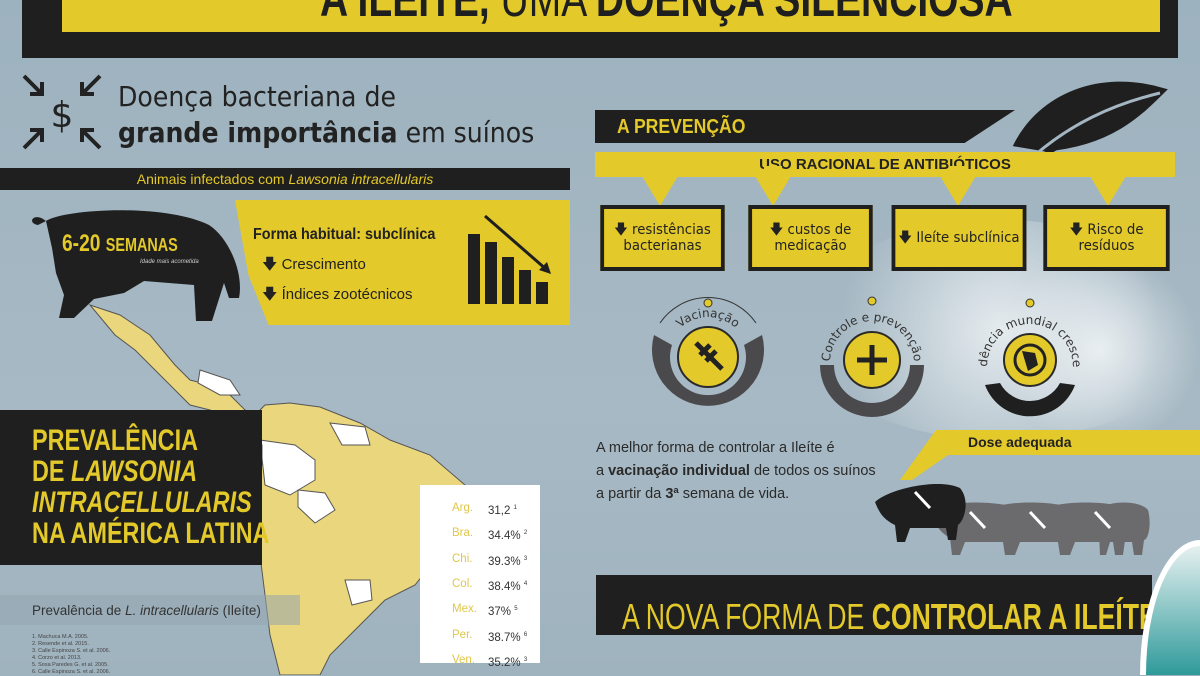  I want to click on prevalence-row: Arg. 31,2 1, so click(496, 509).